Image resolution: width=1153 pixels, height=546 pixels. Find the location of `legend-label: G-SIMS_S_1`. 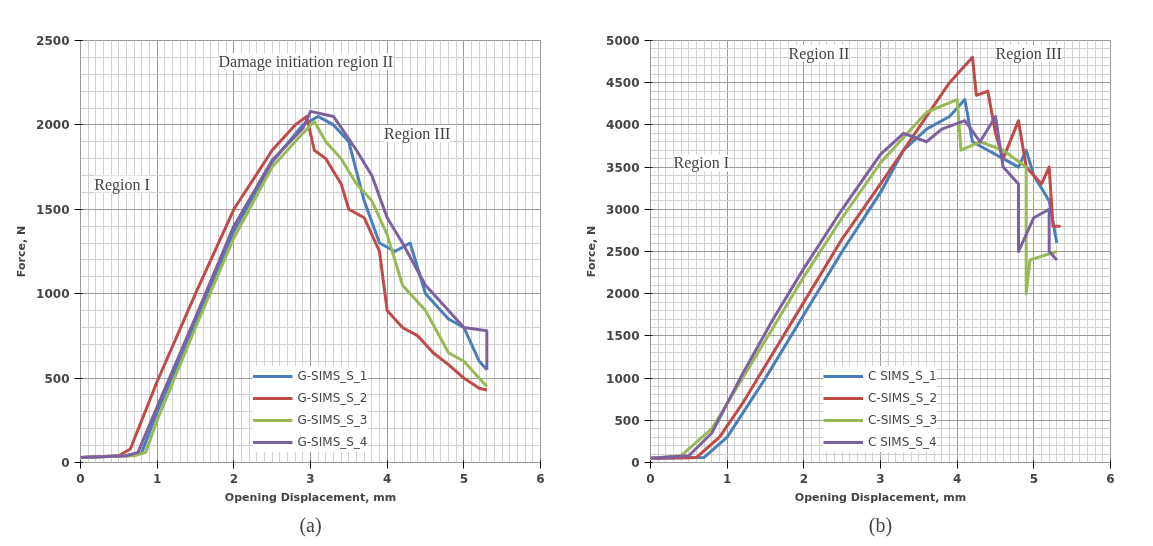

legend-label: G-SIMS_S_1 is located at coordinates (332, 376).